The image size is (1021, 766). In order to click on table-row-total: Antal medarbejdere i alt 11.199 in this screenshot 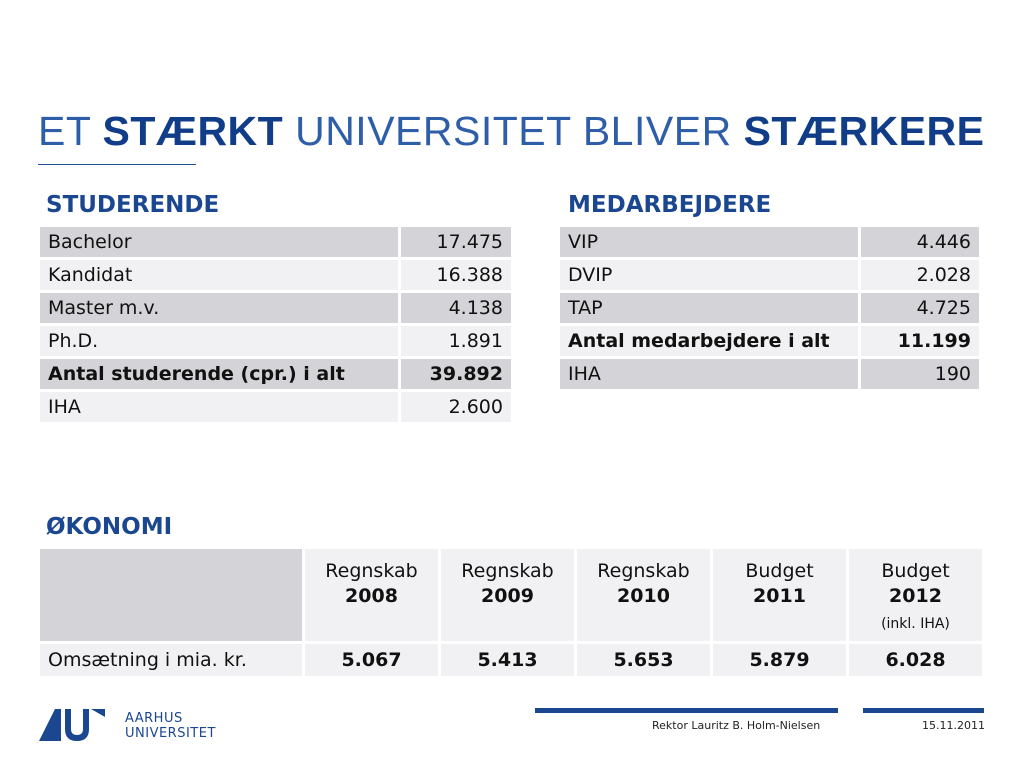, I will do `click(769, 341)`.